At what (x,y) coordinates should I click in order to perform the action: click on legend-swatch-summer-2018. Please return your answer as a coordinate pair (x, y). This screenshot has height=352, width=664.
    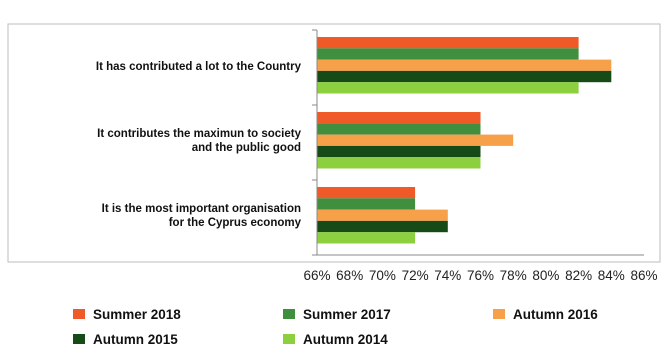
    Looking at the image, I should click on (79, 314).